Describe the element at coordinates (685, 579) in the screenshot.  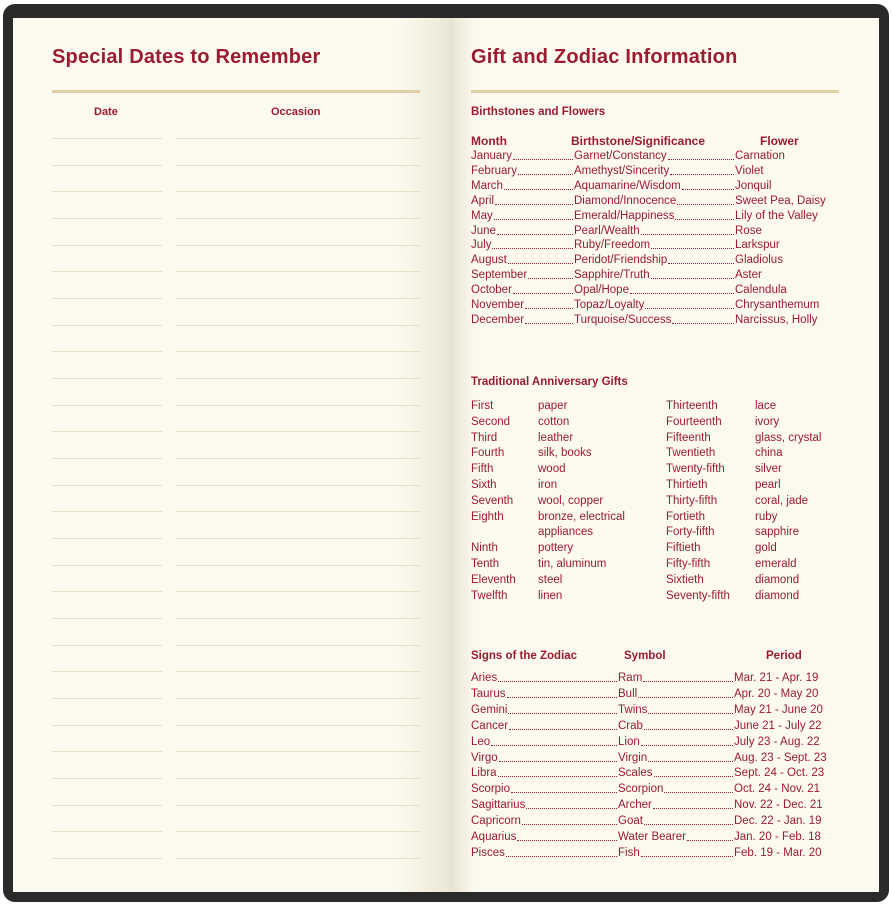
I see `anniversary-year: Sixtieth` at that location.